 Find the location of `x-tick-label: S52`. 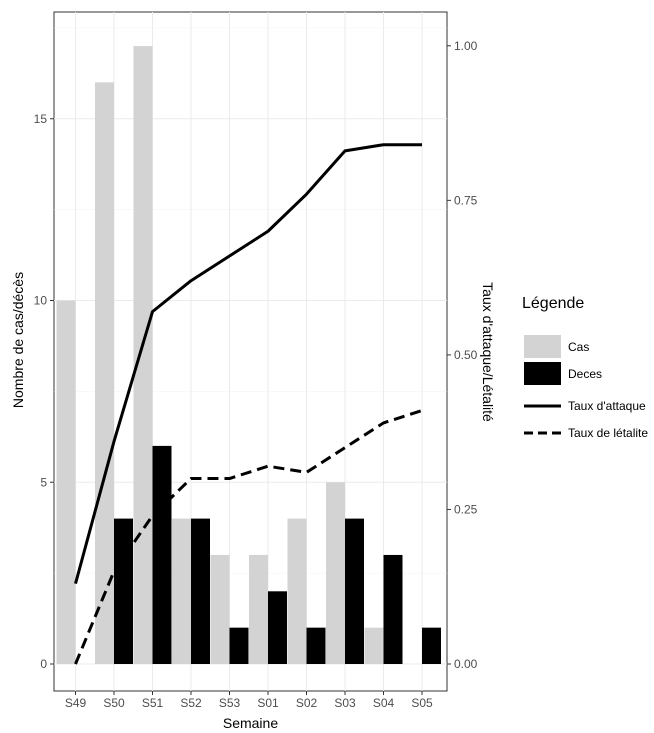

x-tick-label: S52 is located at coordinates (191, 703).